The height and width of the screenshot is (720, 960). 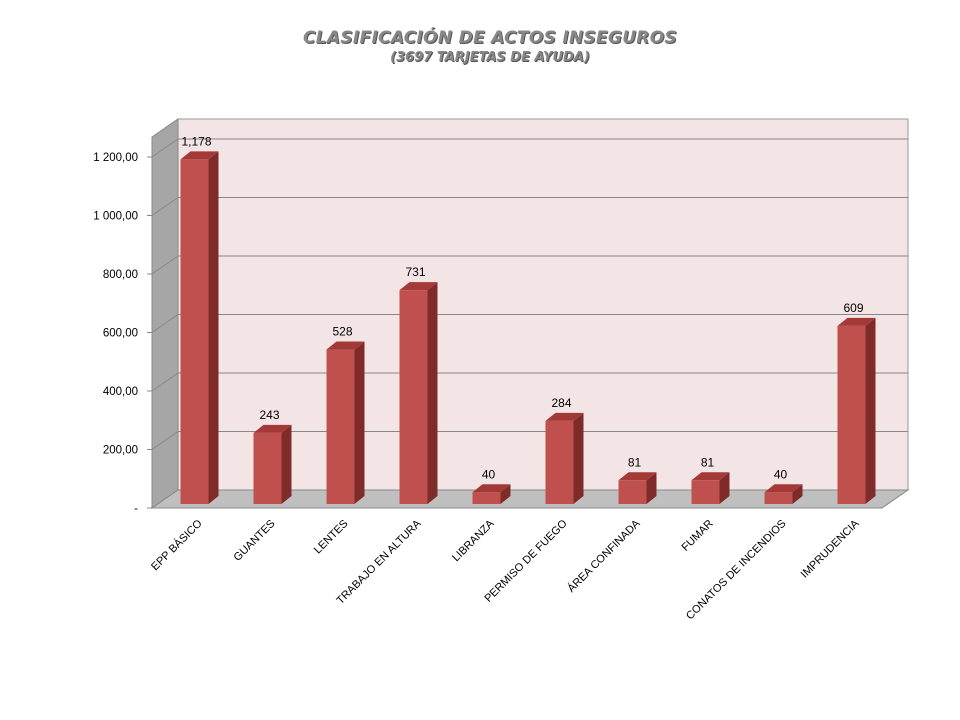 I want to click on y-tick-label: 200,00, so click(x=120, y=451).